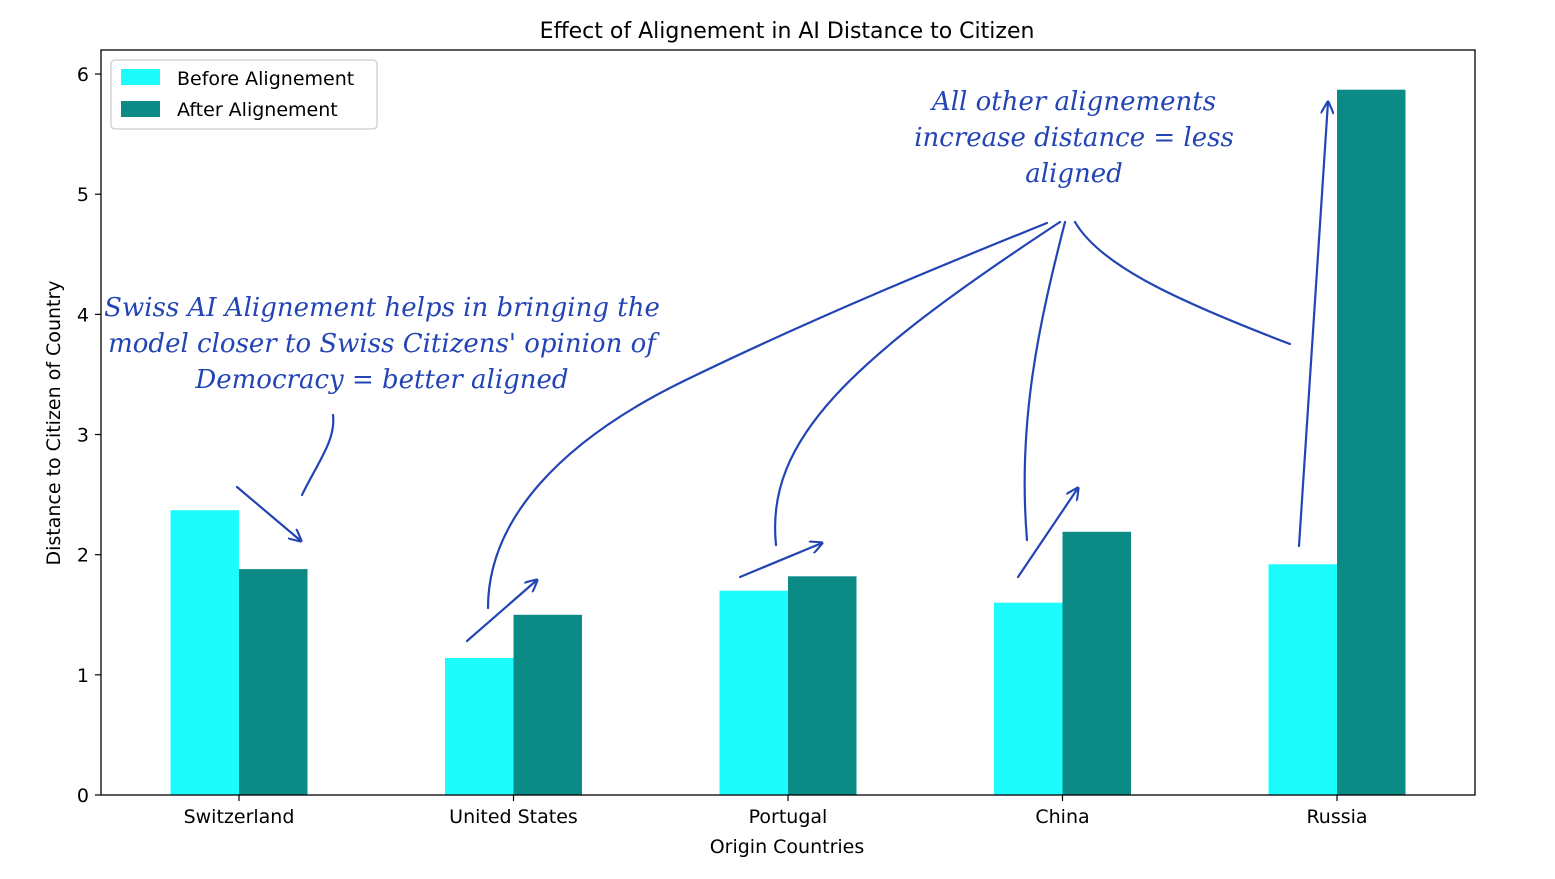 This screenshot has width=1555, height=879. I want to click on annotation-others-line-3: aligned, so click(1074, 174).